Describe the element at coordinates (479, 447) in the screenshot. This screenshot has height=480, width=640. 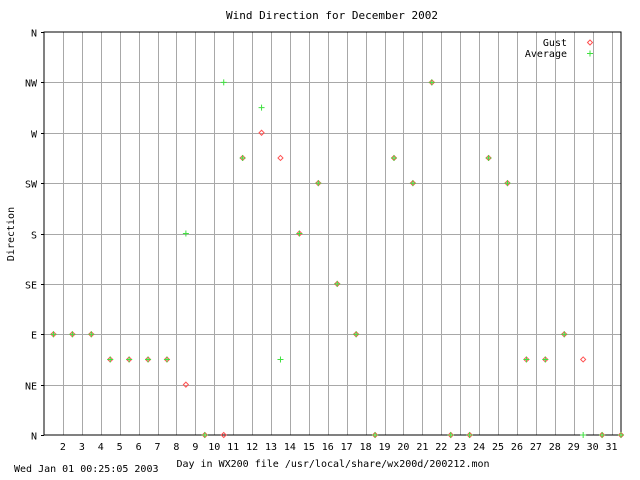
I see `x-tick-label: 24` at that location.